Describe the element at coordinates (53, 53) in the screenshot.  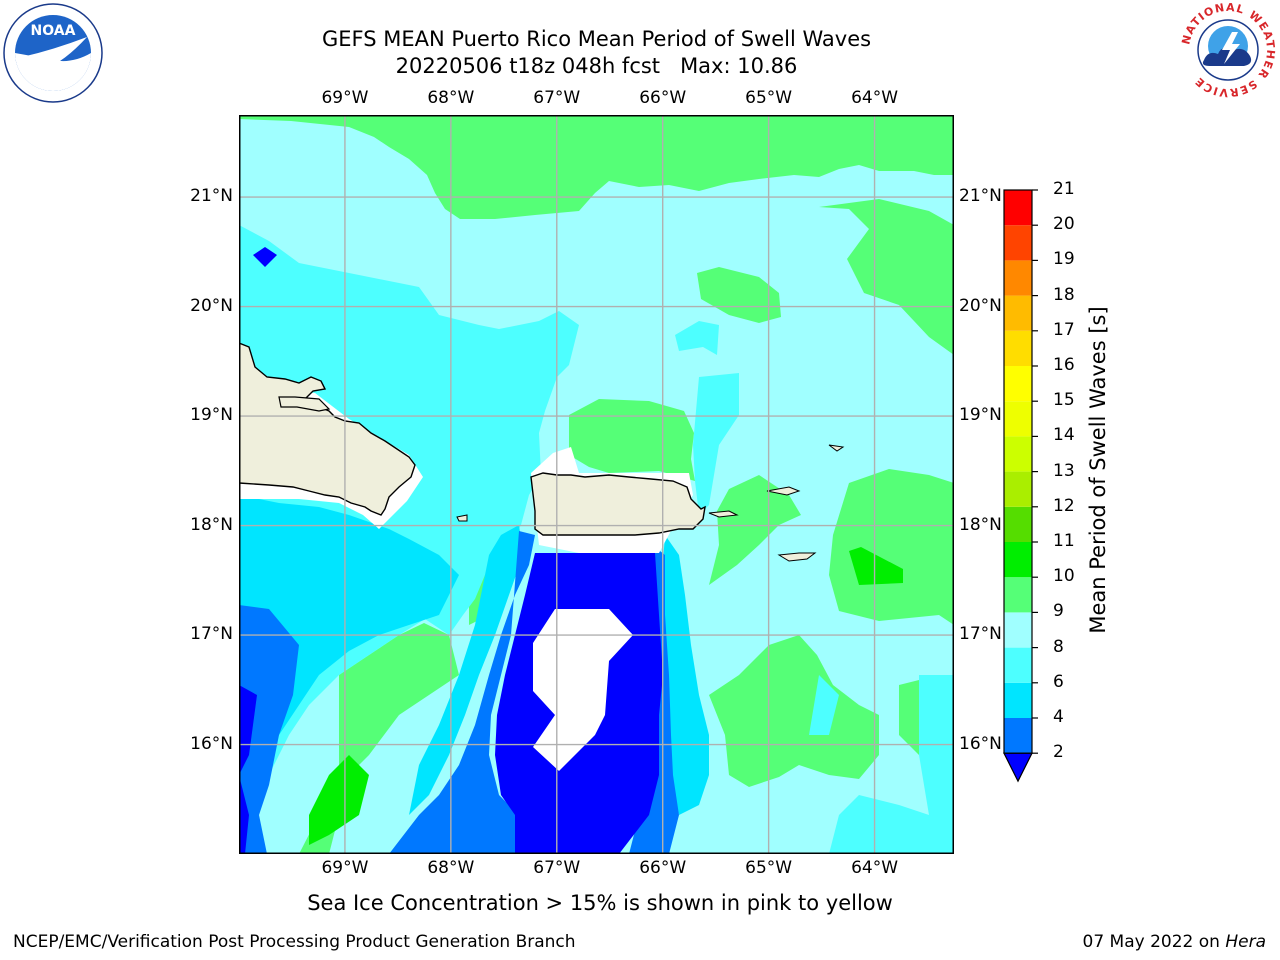
I see `noaa-logo: NOAA` at that location.